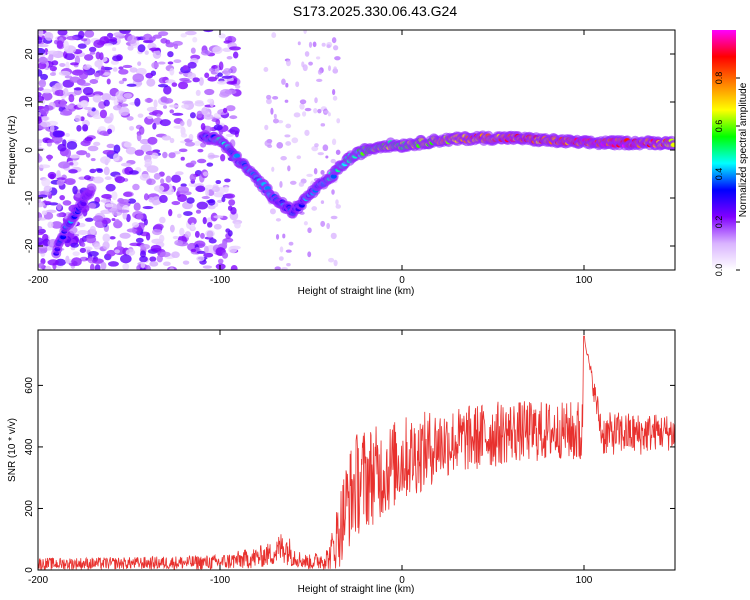 The width and height of the screenshot is (750, 600). Describe the element at coordinates (719, 174) in the screenshot. I see `colorbar-tick-label: 0.4` at that location.